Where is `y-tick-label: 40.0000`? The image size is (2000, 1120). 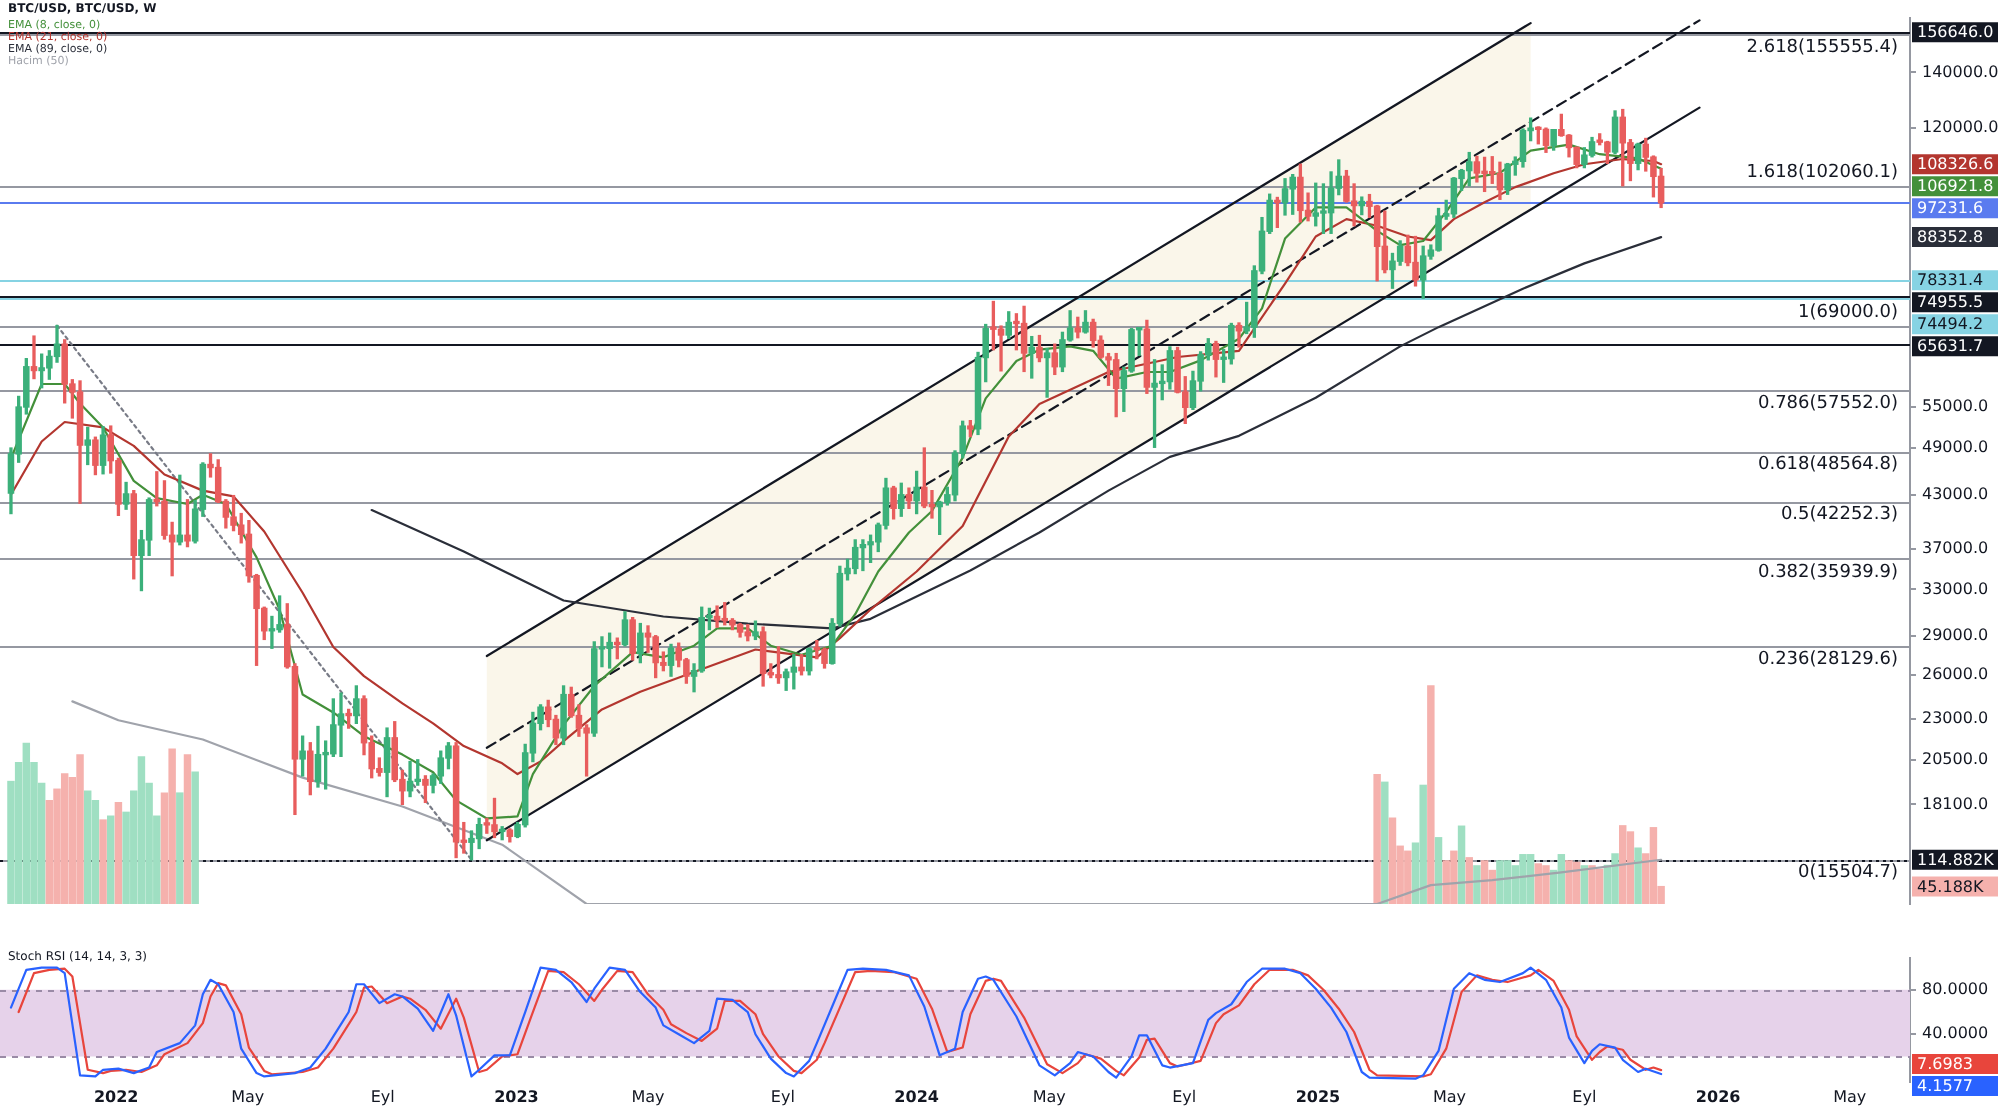 y-tick-label: 40.0000 is located at coordinates (1955, 1033).